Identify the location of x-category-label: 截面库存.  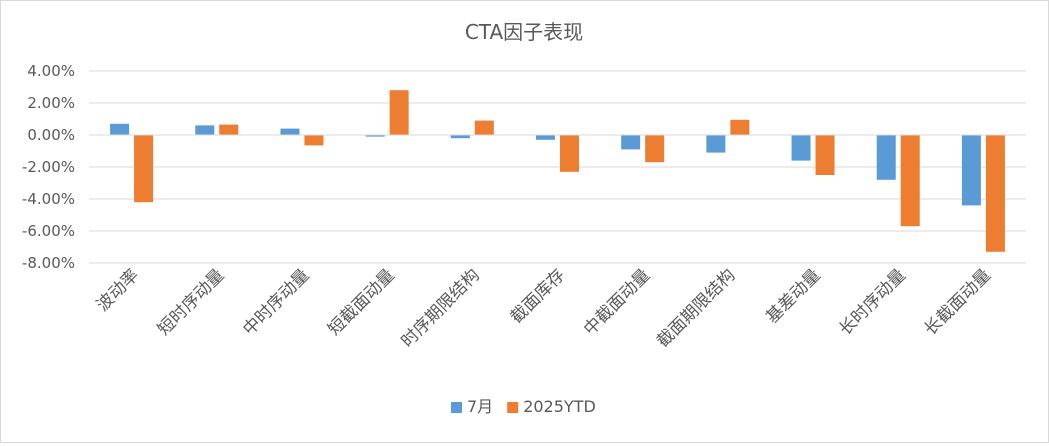
(538, 296).